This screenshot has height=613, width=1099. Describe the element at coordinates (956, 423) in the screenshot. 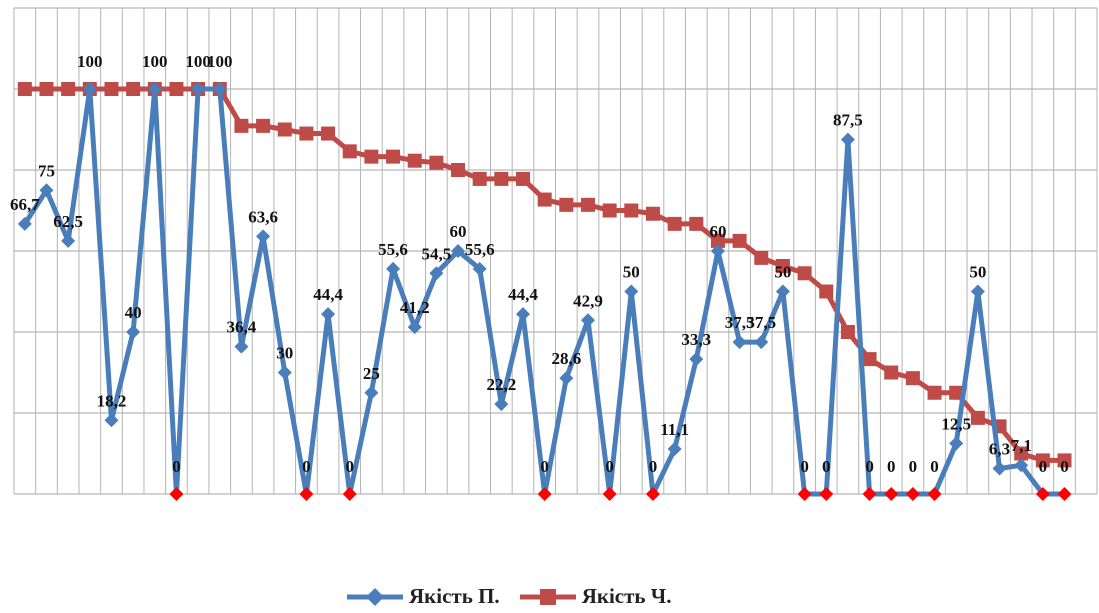

I see `data-label-yakist-p: 12,5` at that location.